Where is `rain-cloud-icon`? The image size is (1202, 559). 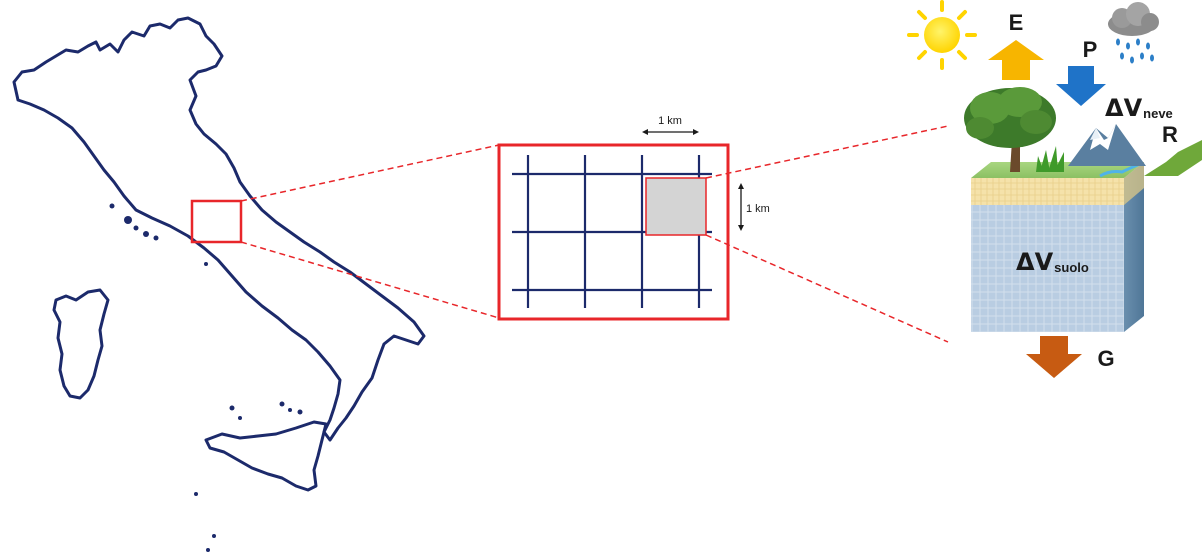 rain-cloud-icon is located at coordinates (1133, 33).